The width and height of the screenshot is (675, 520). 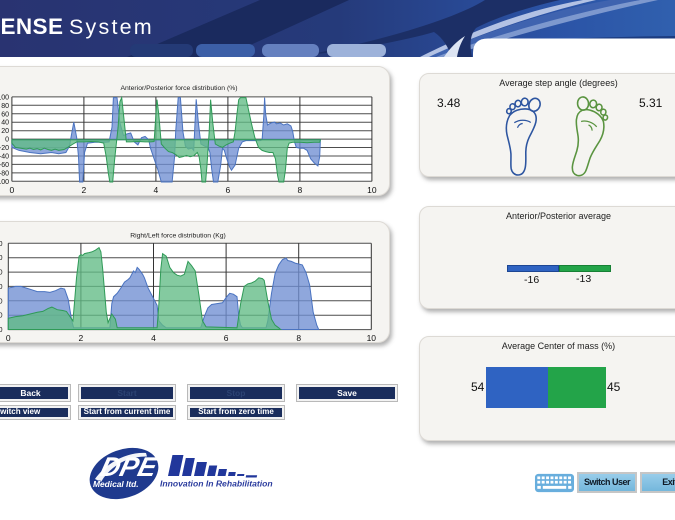 What do you see at coordinates (32, 26) in the screenshot?
I see `svg-text: ENSE` at bounding box center [32, 26].